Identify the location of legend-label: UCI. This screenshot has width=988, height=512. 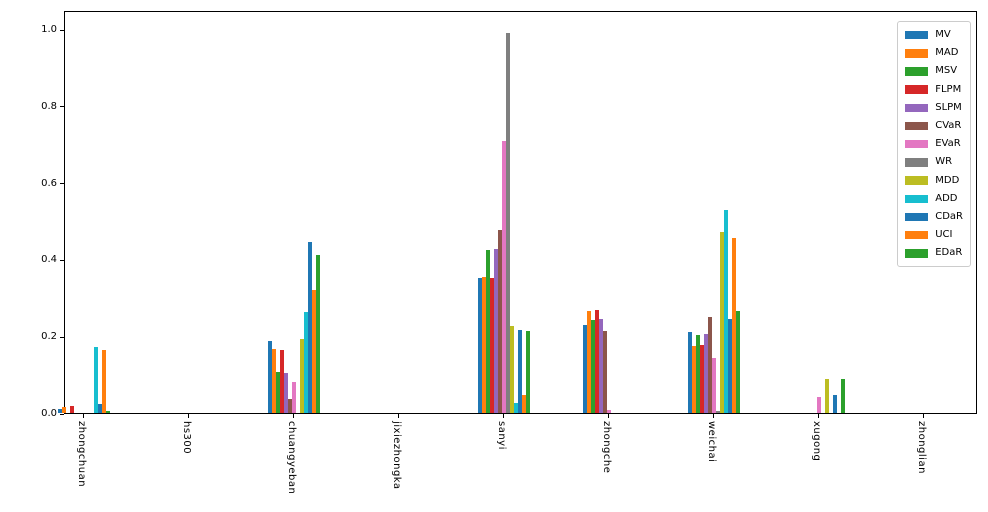
(944, 235).